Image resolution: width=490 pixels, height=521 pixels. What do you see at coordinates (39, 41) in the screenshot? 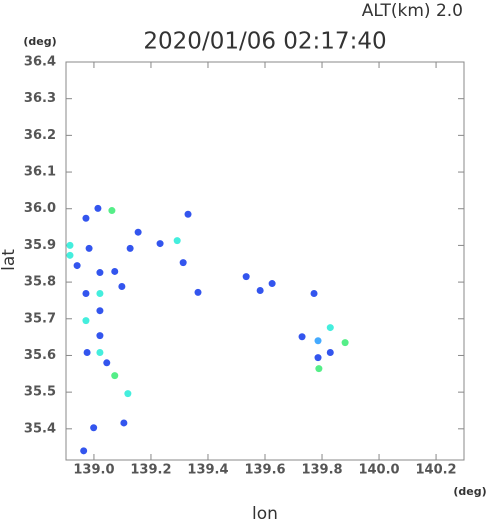
I see `y-unit: (deg)` at bounding box center [39, 41].